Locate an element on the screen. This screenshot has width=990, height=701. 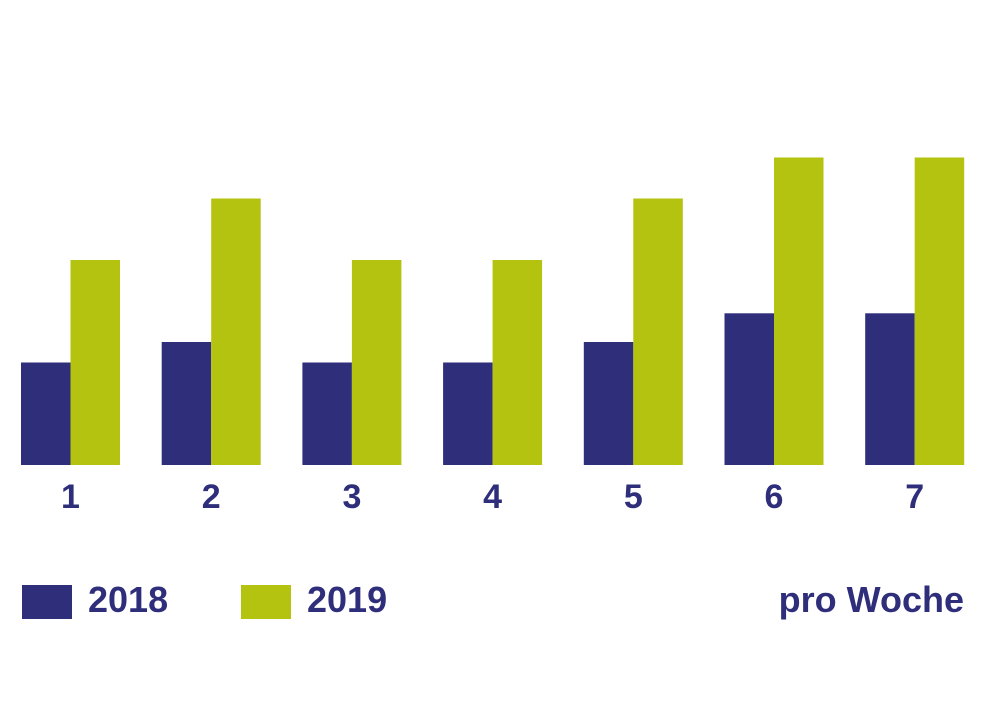
unit-label: pro Woche is located at coordinates (871, 599).